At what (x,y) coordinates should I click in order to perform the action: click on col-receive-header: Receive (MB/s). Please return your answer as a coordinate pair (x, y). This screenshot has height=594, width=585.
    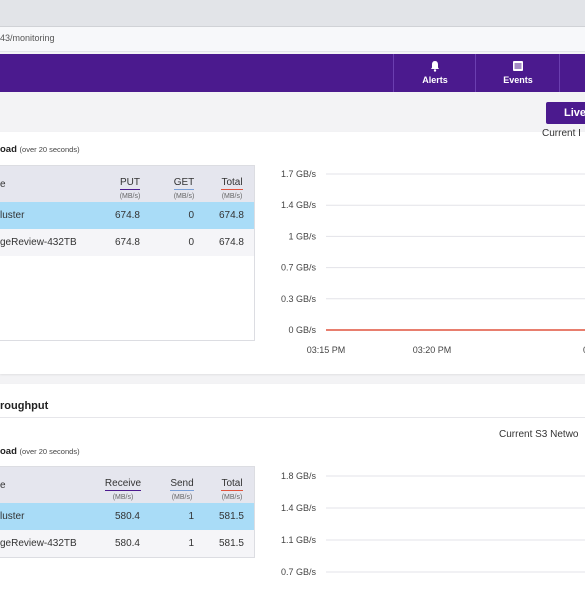
    Looking at the image, I should click on (123, 489).